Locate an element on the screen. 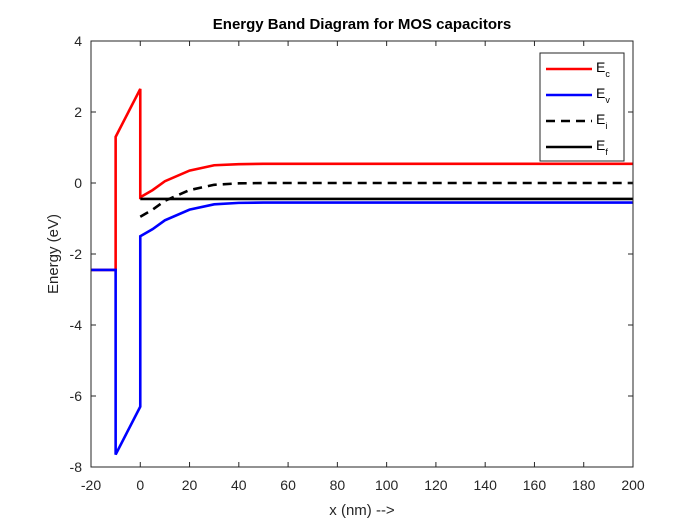  y-tick-label: -2 is located at coordinates (76, 254).